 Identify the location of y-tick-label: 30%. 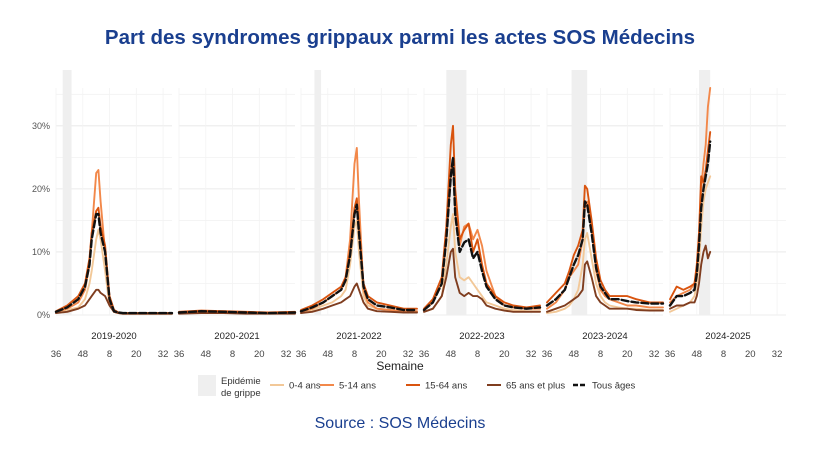
(41, 126).